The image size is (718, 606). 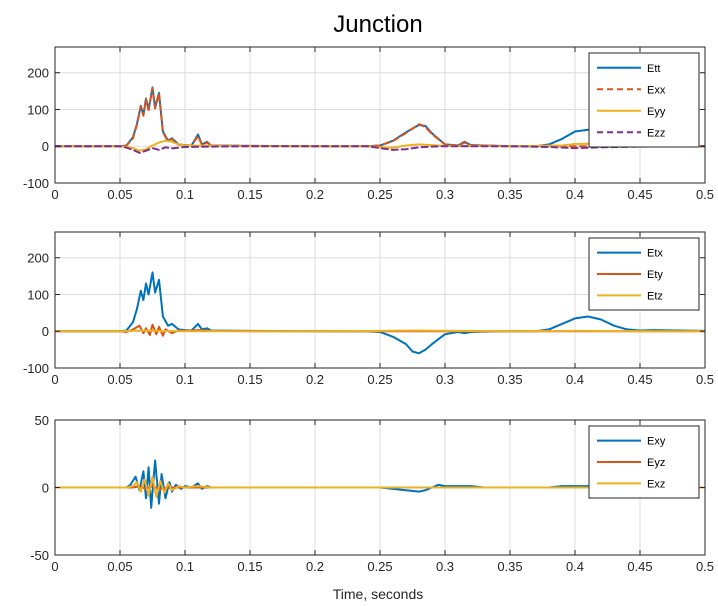 I want to click on series-line-exz, so click(x=380, y=486).